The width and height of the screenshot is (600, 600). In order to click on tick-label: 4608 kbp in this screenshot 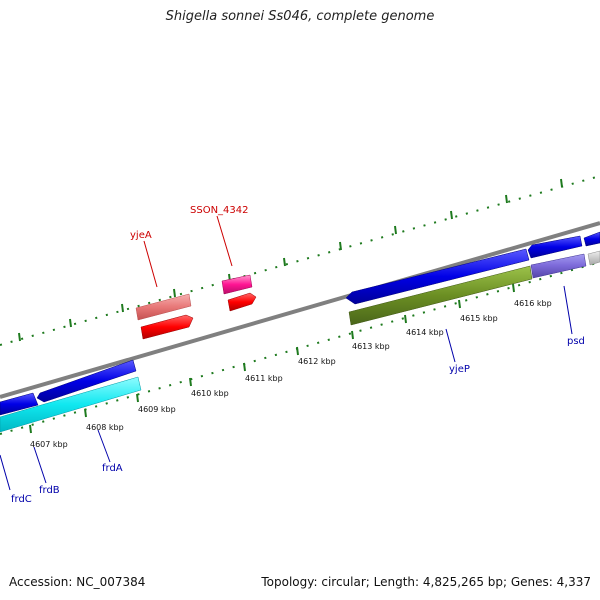, I will do `click(105, 427)`.